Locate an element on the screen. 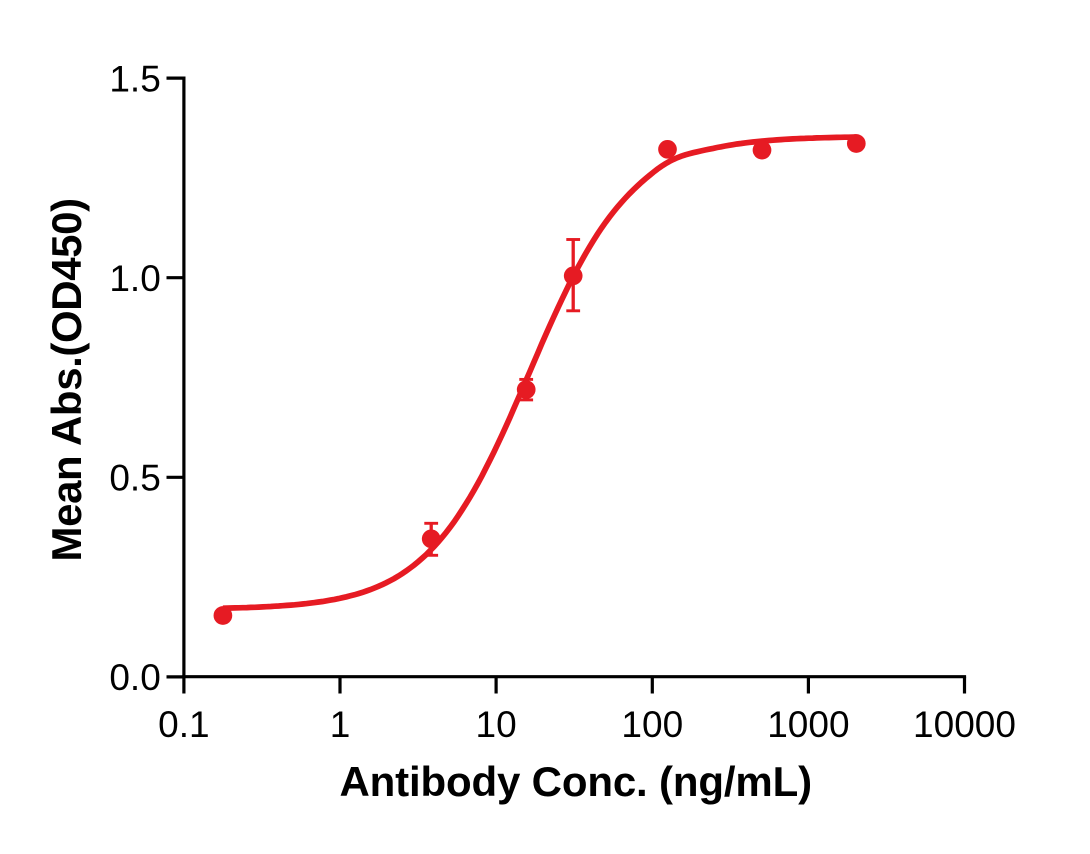 This screenshot has width=1090, height=854. svg-text: Antibody Conc. (ng/mL) is located at coordinates (575, 781).